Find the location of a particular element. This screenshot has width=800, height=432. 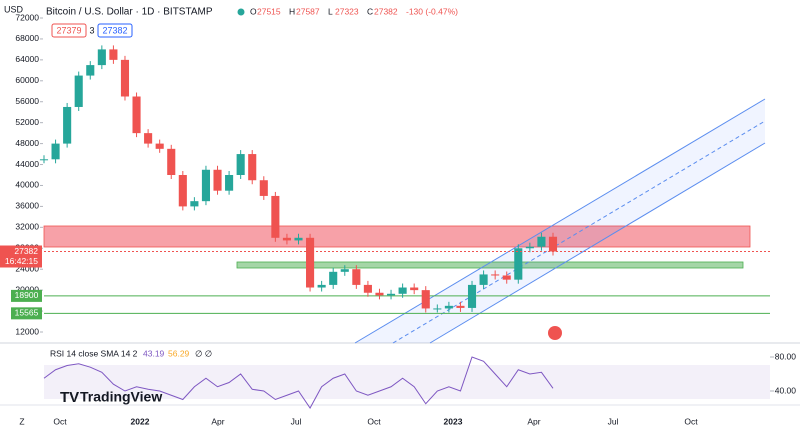

y-tick-label: 40000 is located at coordinates (27, 185).